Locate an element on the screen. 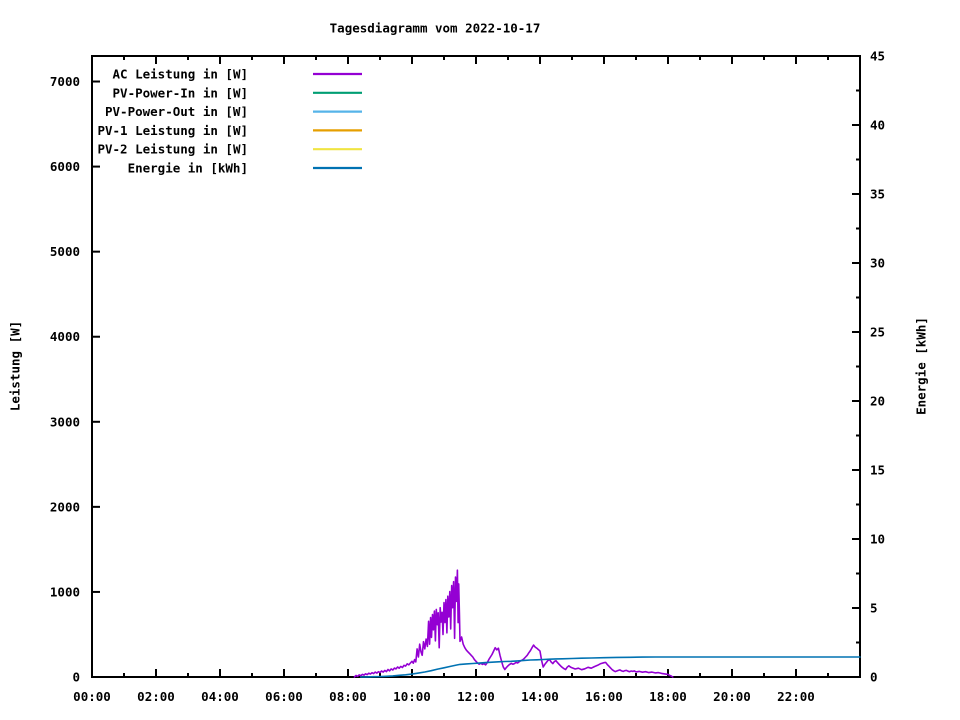 This screenshot has height=720, width=960. legend-item-pv1-leistung: PV-1 Leistung in [W] is located at coordinates (229, 130).